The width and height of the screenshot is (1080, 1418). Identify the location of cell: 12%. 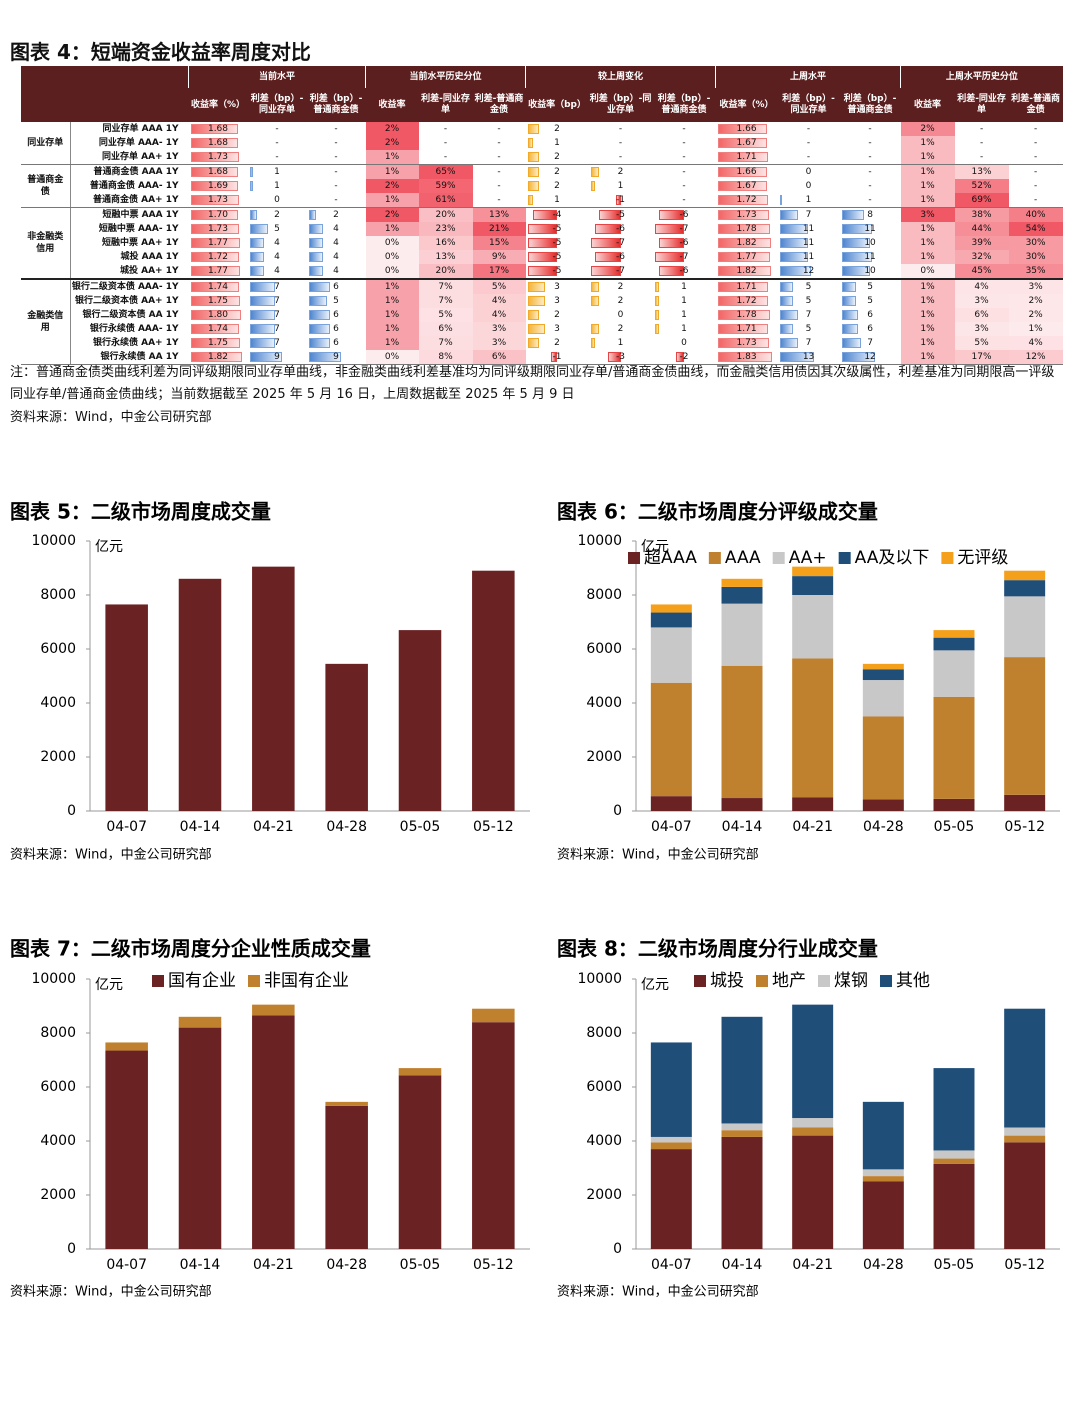
(1035, 357).